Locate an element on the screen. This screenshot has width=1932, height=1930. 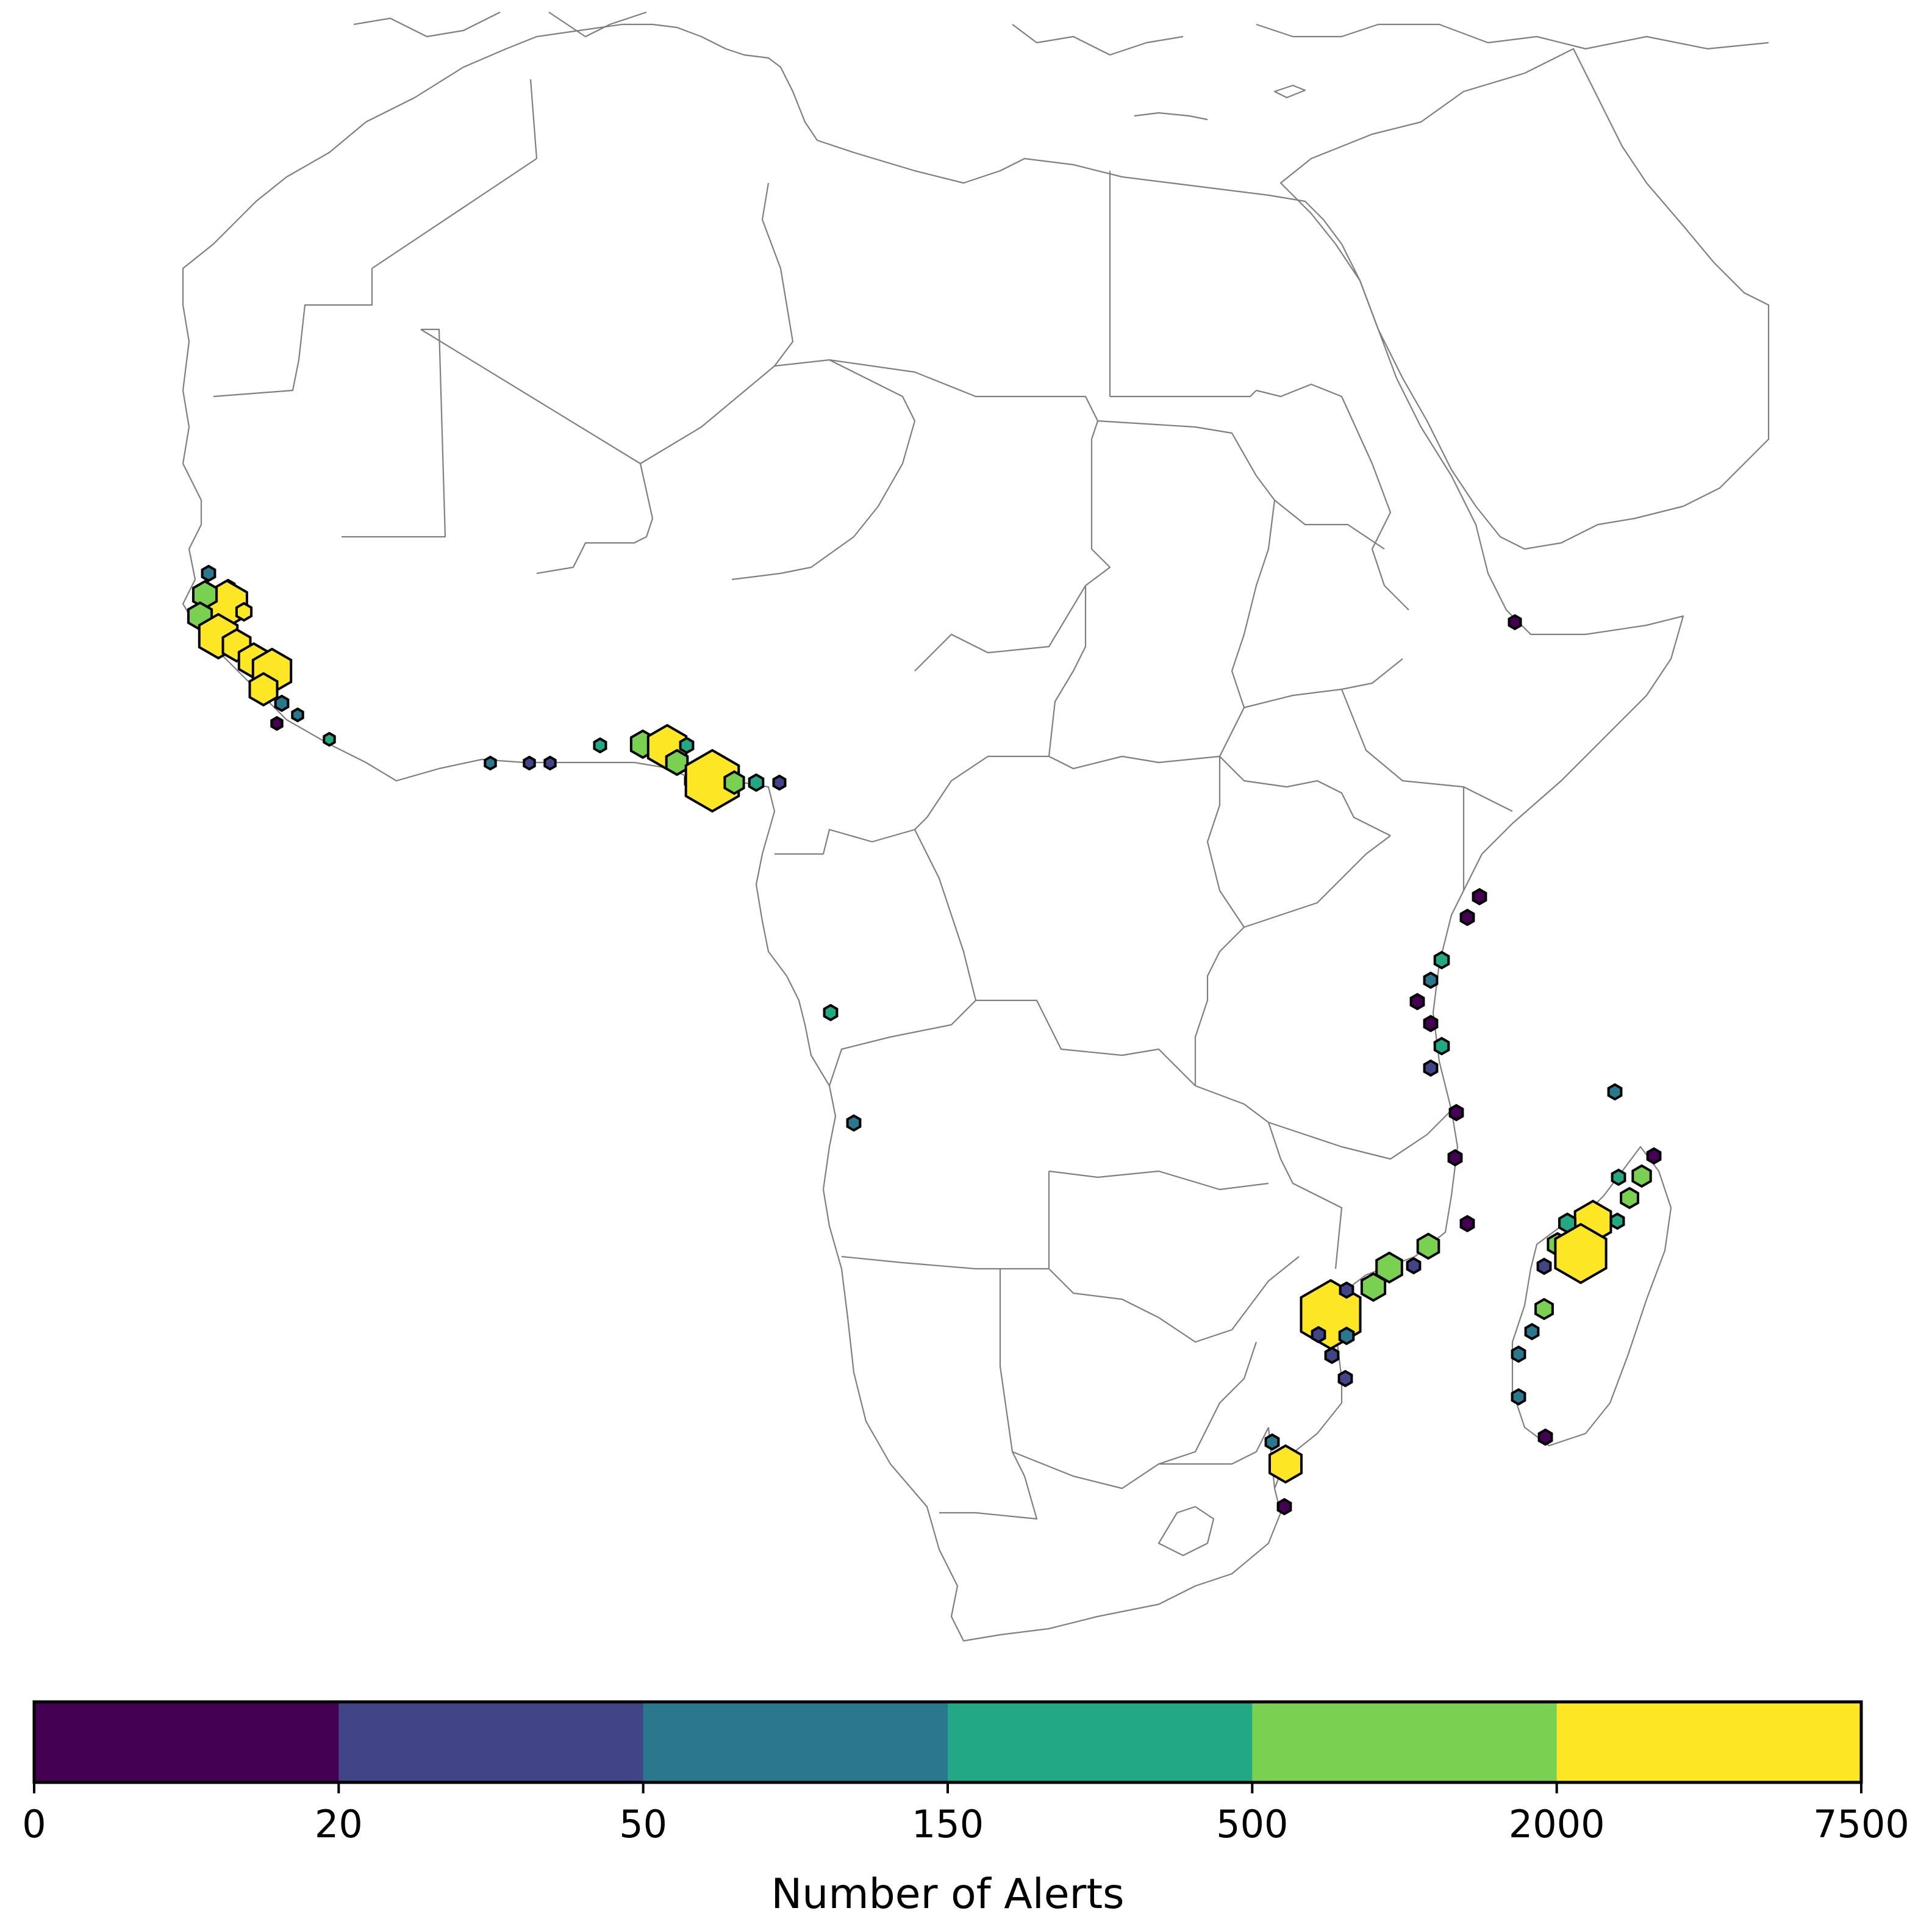
madagascar-coastline is located at coordinates (1591, 1296).